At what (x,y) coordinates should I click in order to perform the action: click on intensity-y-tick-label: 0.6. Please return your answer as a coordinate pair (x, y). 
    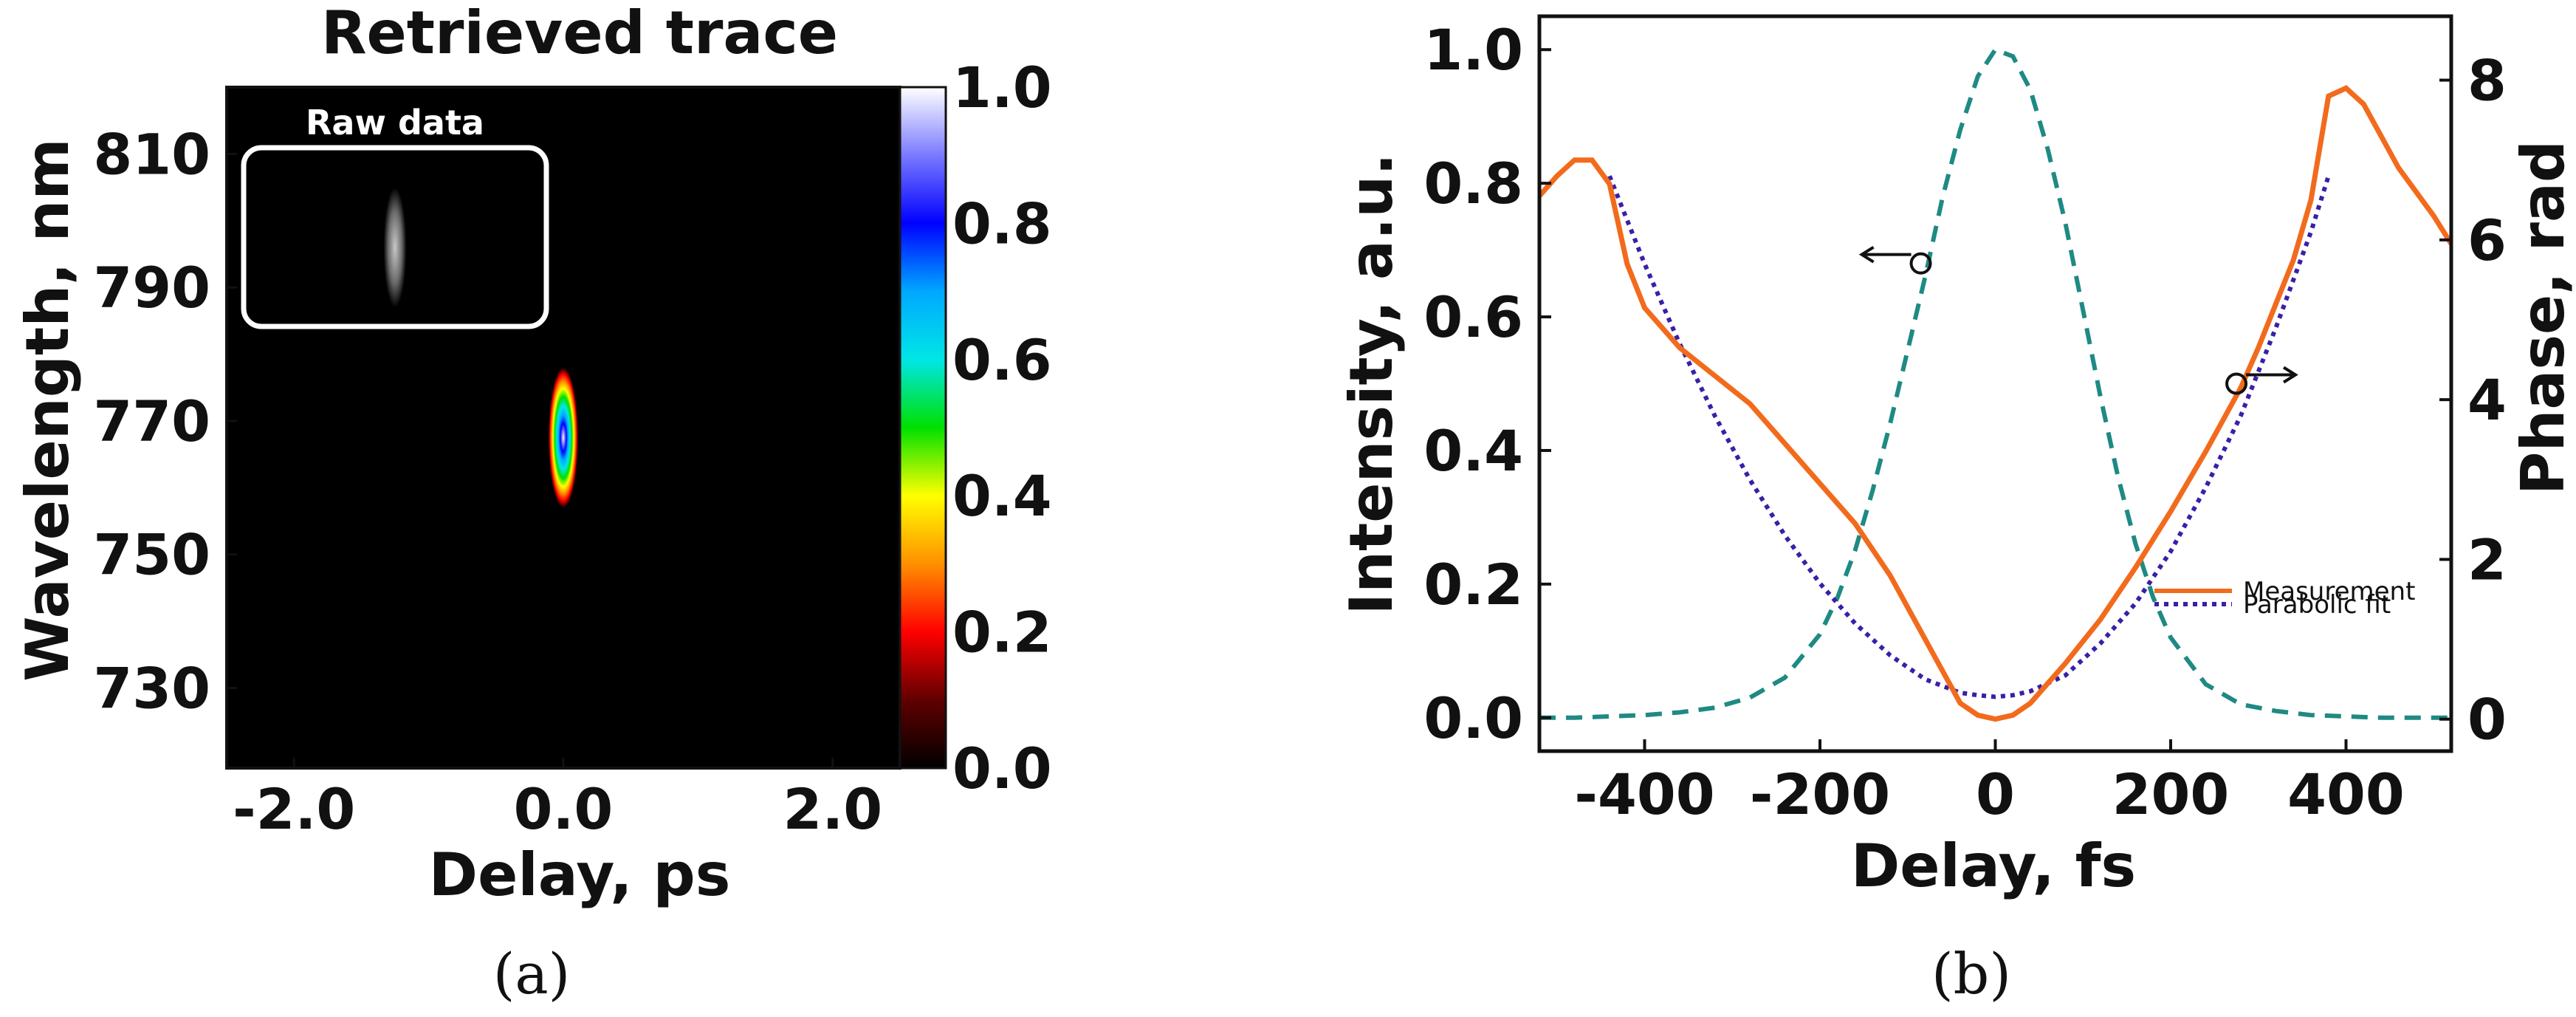
    Looking at the image, I should click on (1473, 317).